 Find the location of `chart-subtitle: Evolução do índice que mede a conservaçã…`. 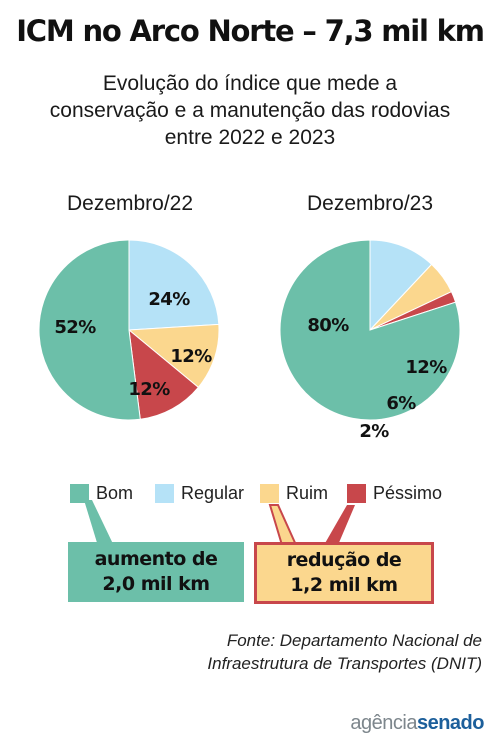

chart-subtitle: Evolução do índice que mede a conservaçã… is located at coordinates (250, 110).